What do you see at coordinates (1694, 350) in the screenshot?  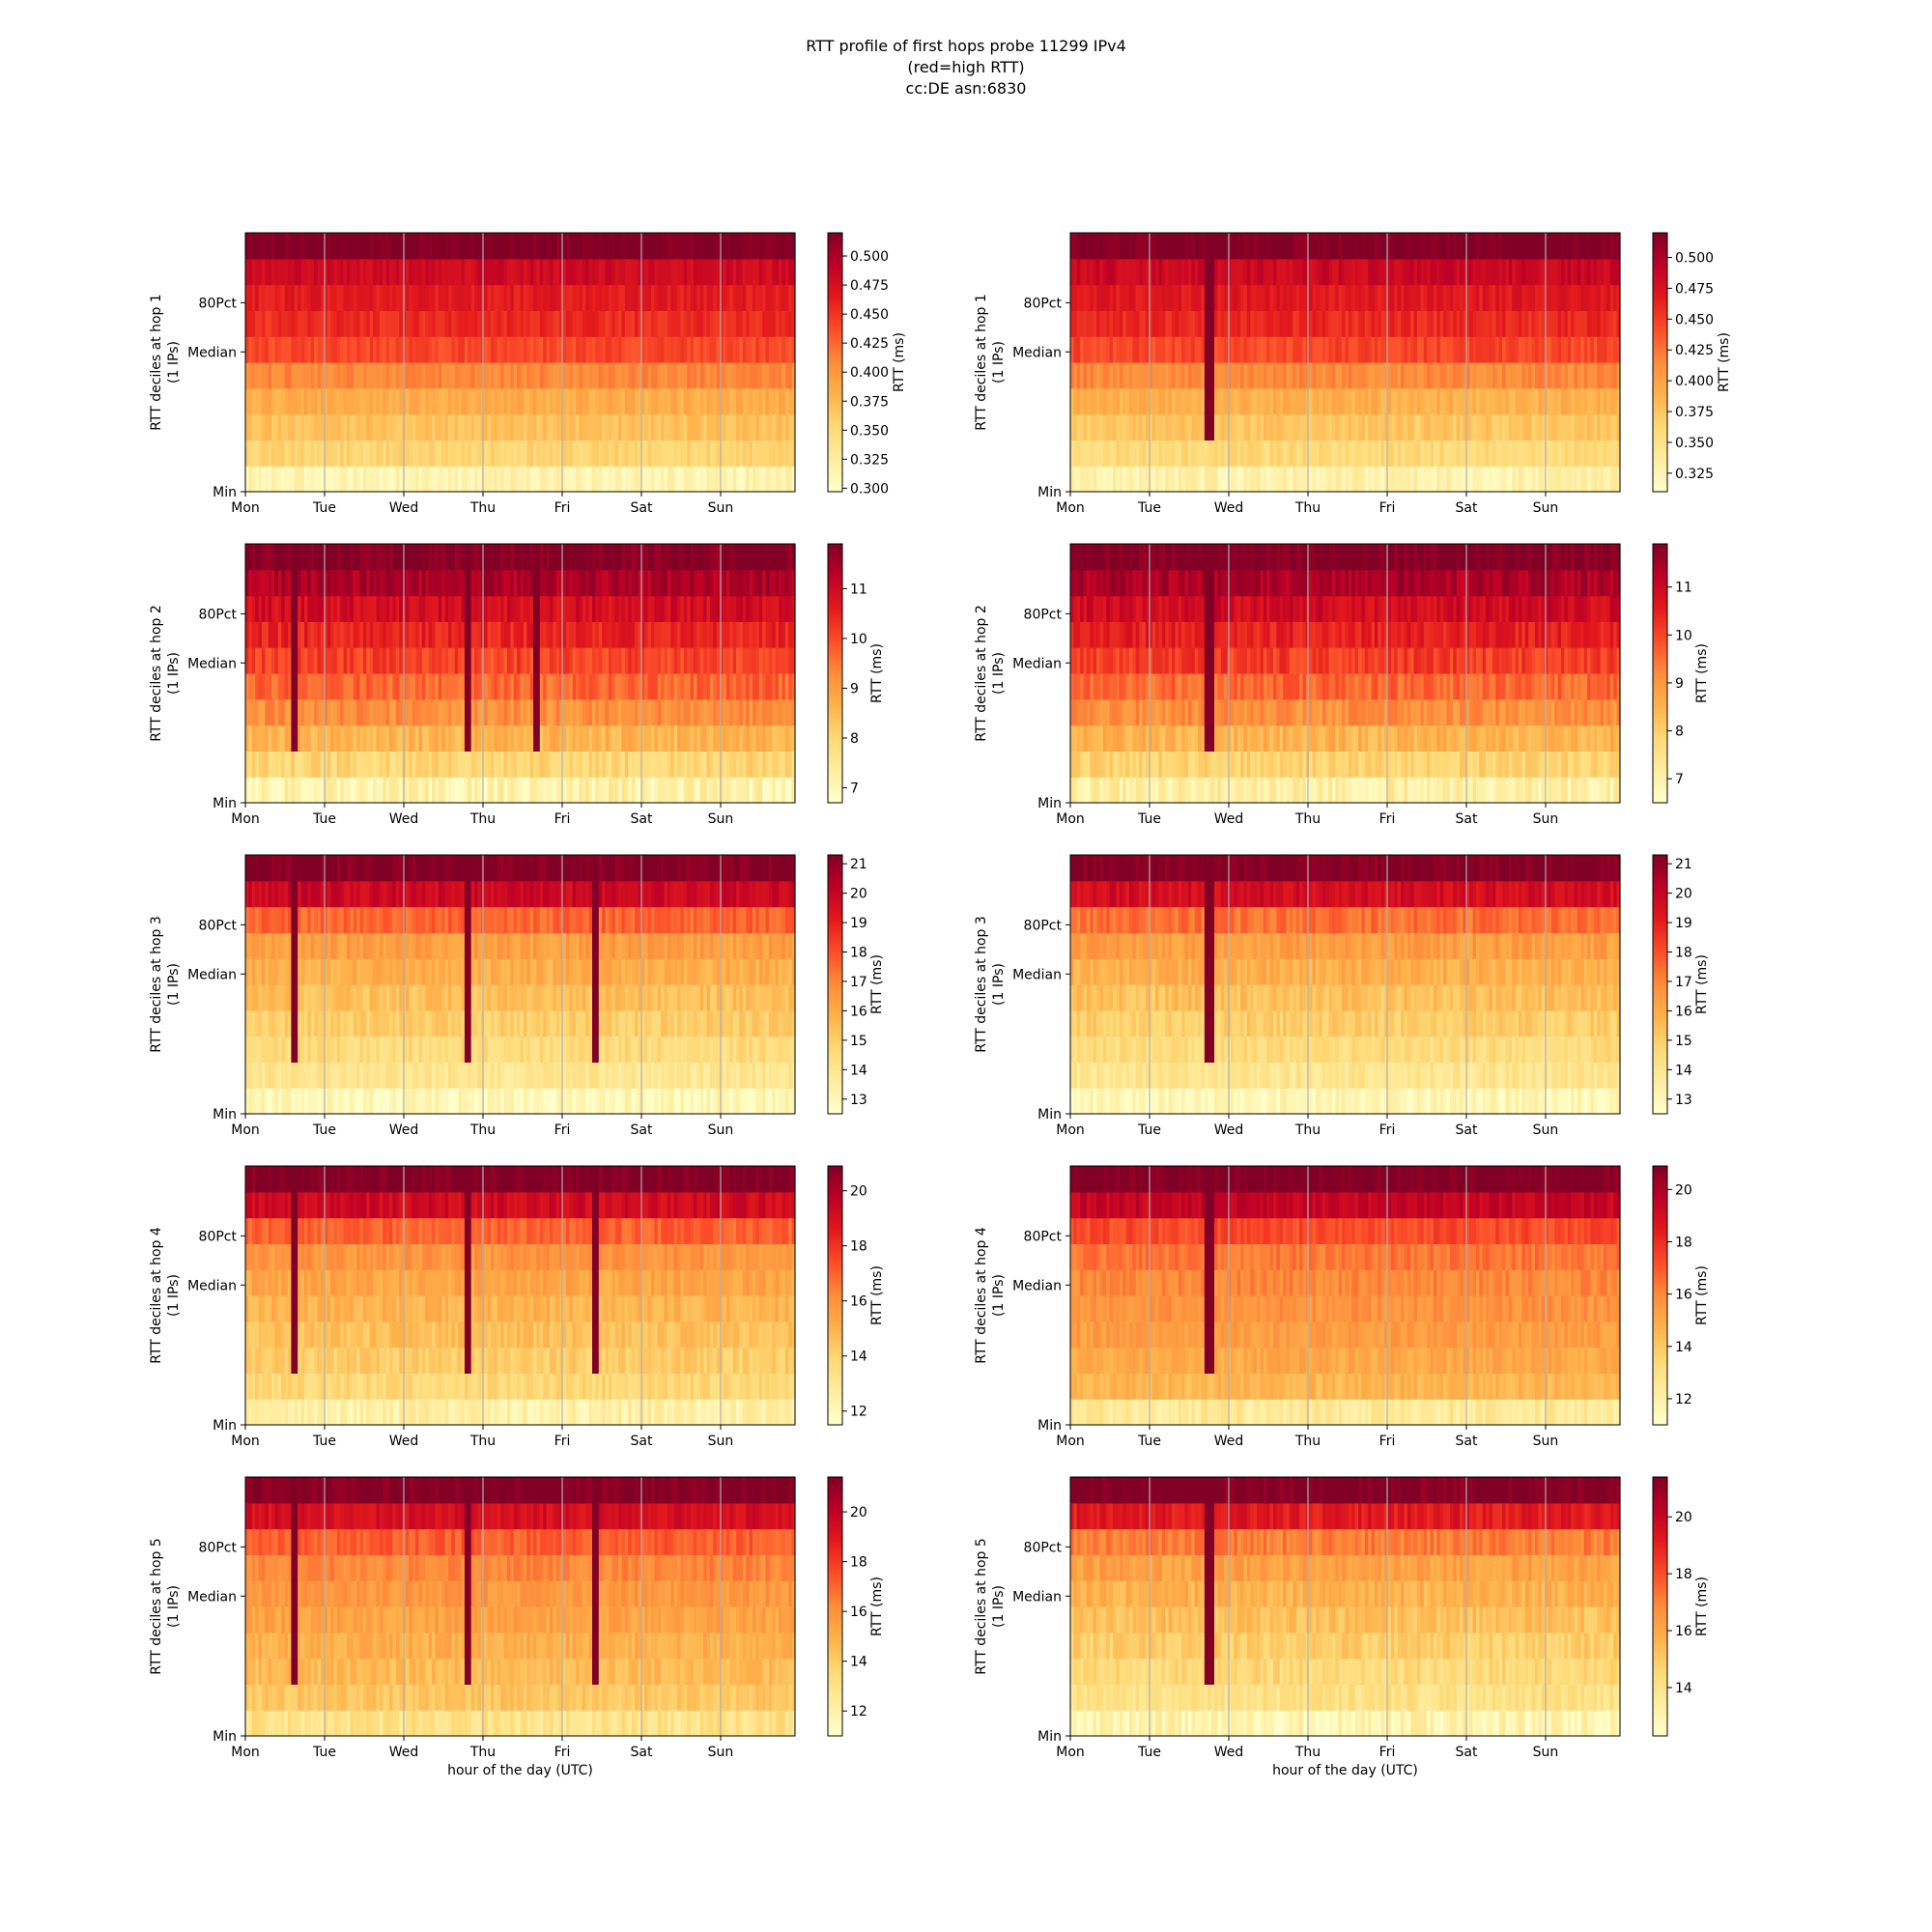 I see `colorbar-tick-label: 0.425` at bounding box center [1694, 350].